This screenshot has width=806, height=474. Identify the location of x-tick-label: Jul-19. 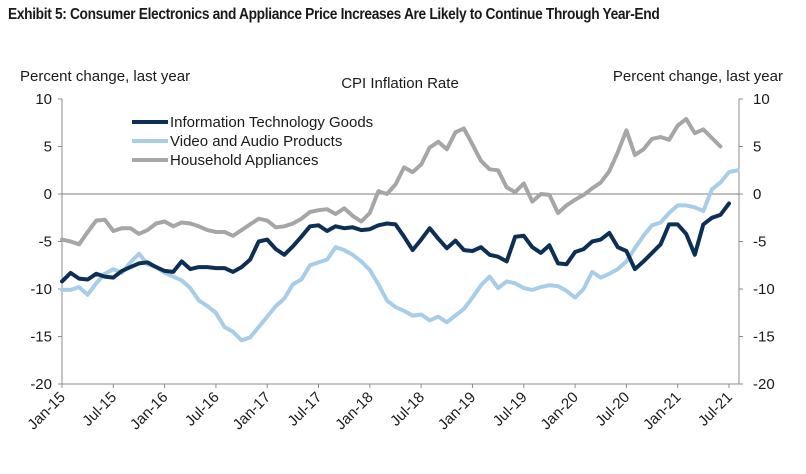
(510, 409).